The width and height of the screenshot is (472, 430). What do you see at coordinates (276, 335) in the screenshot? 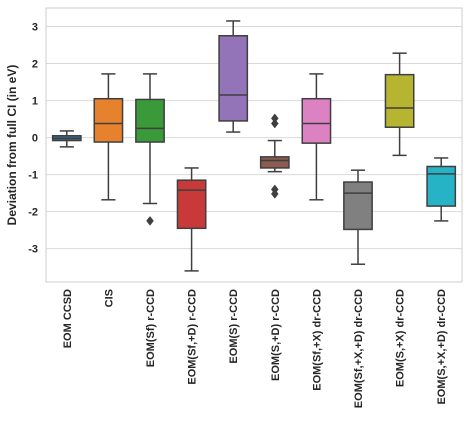
I see `x-tick-label: EOM(S,+D) r-CCD` at bounding box center [276, 335].